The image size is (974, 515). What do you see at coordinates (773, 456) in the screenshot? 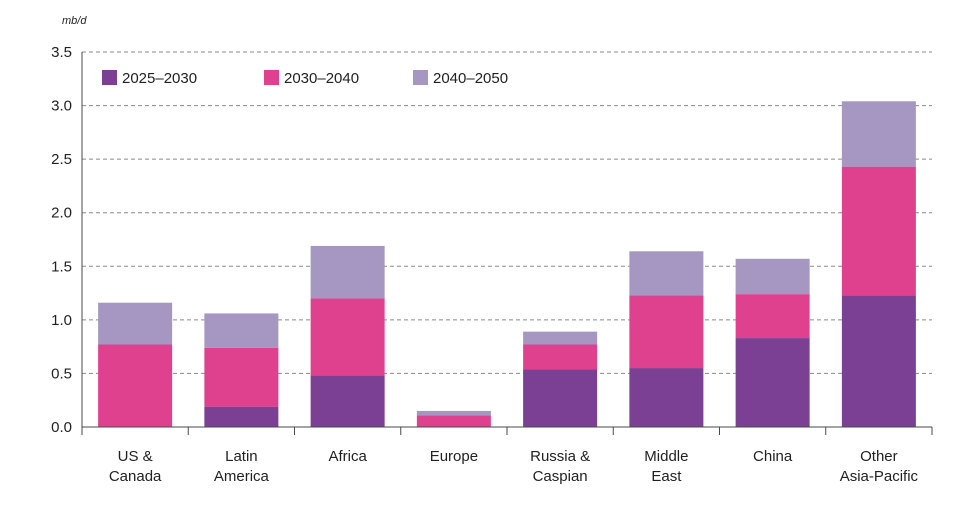
I see `x-category-label: China` at bounding box center [773, 456].